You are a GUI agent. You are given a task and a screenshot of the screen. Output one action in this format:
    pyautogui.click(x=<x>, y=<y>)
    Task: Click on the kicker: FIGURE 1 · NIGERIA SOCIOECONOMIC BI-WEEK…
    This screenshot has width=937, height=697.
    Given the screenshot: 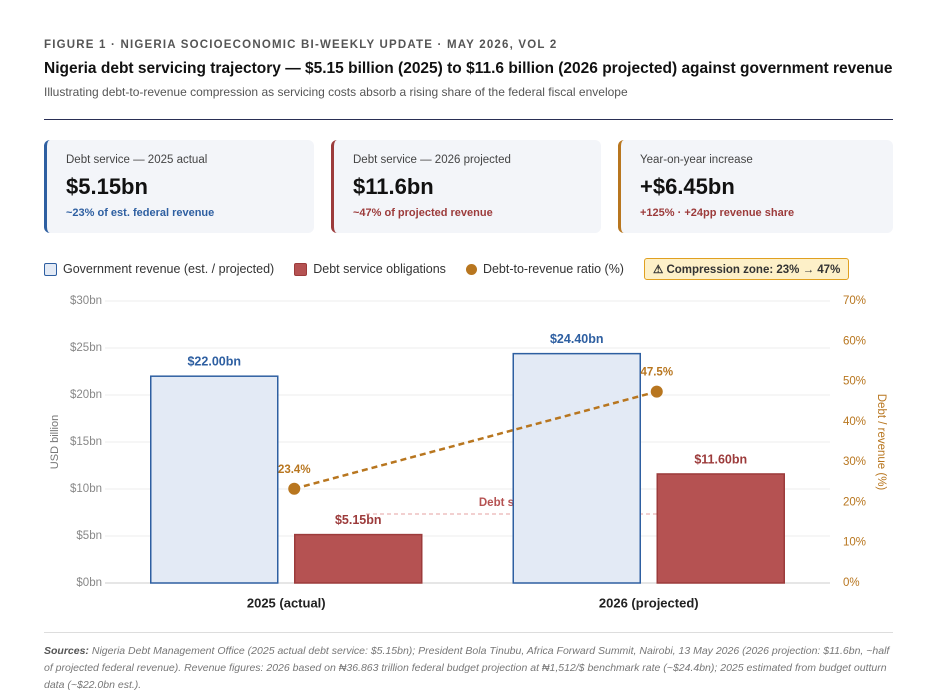 What is the action you would take?
    pyautogui.click(x=301, y=45)
    